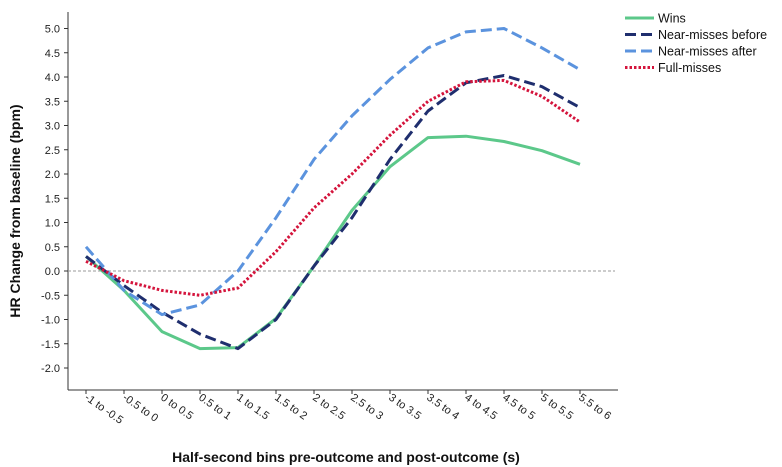  Describe the element at coordinates (140, 408) in the screenshot. I see `x-tick-label: -0.5 to 0` at that location.